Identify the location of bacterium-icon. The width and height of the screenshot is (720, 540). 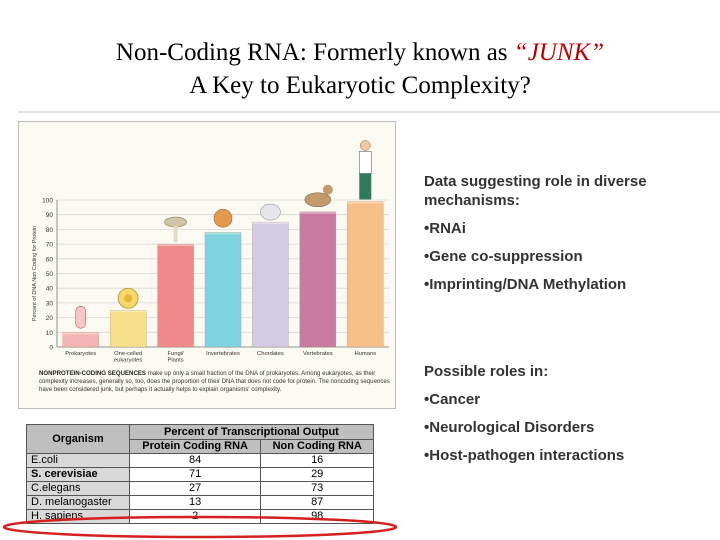
(81, 317).